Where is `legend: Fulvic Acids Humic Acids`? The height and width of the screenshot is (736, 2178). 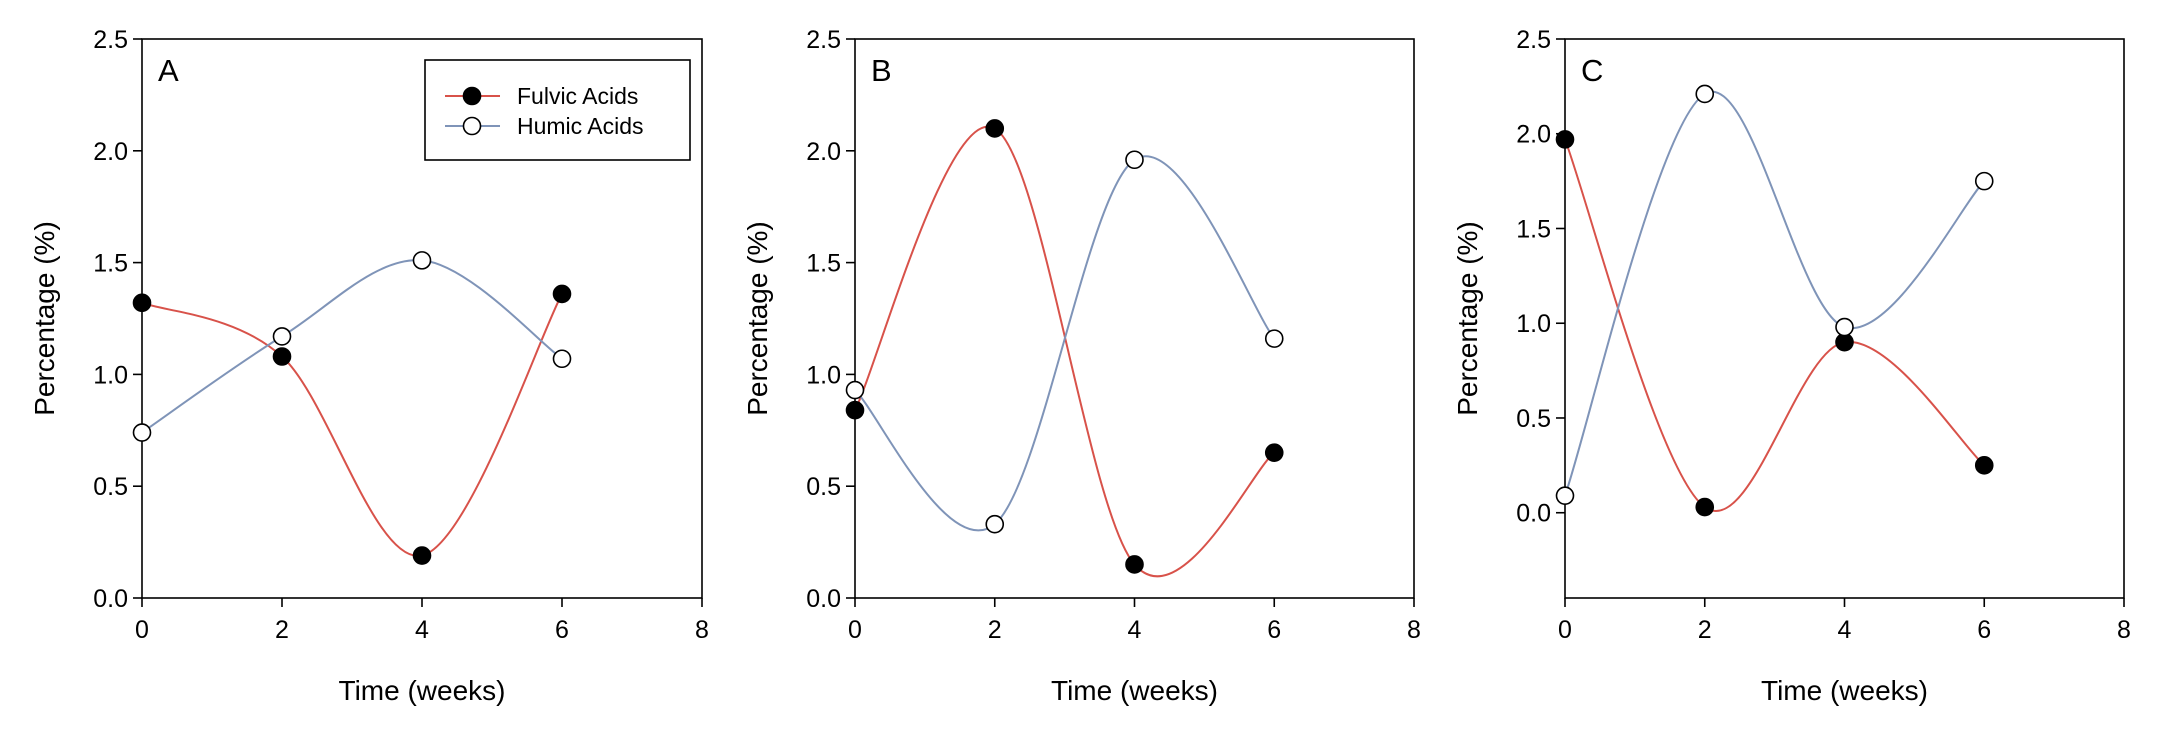 legend: Fulvic Acids Humic Acids is located at coordinates (557, 110).